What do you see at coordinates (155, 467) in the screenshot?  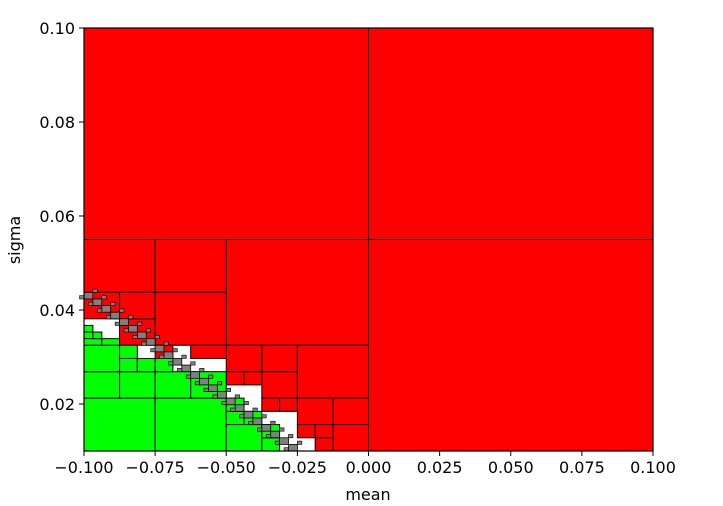 I see `x-tick-label: −0.075` at bounding box center [155, 467].